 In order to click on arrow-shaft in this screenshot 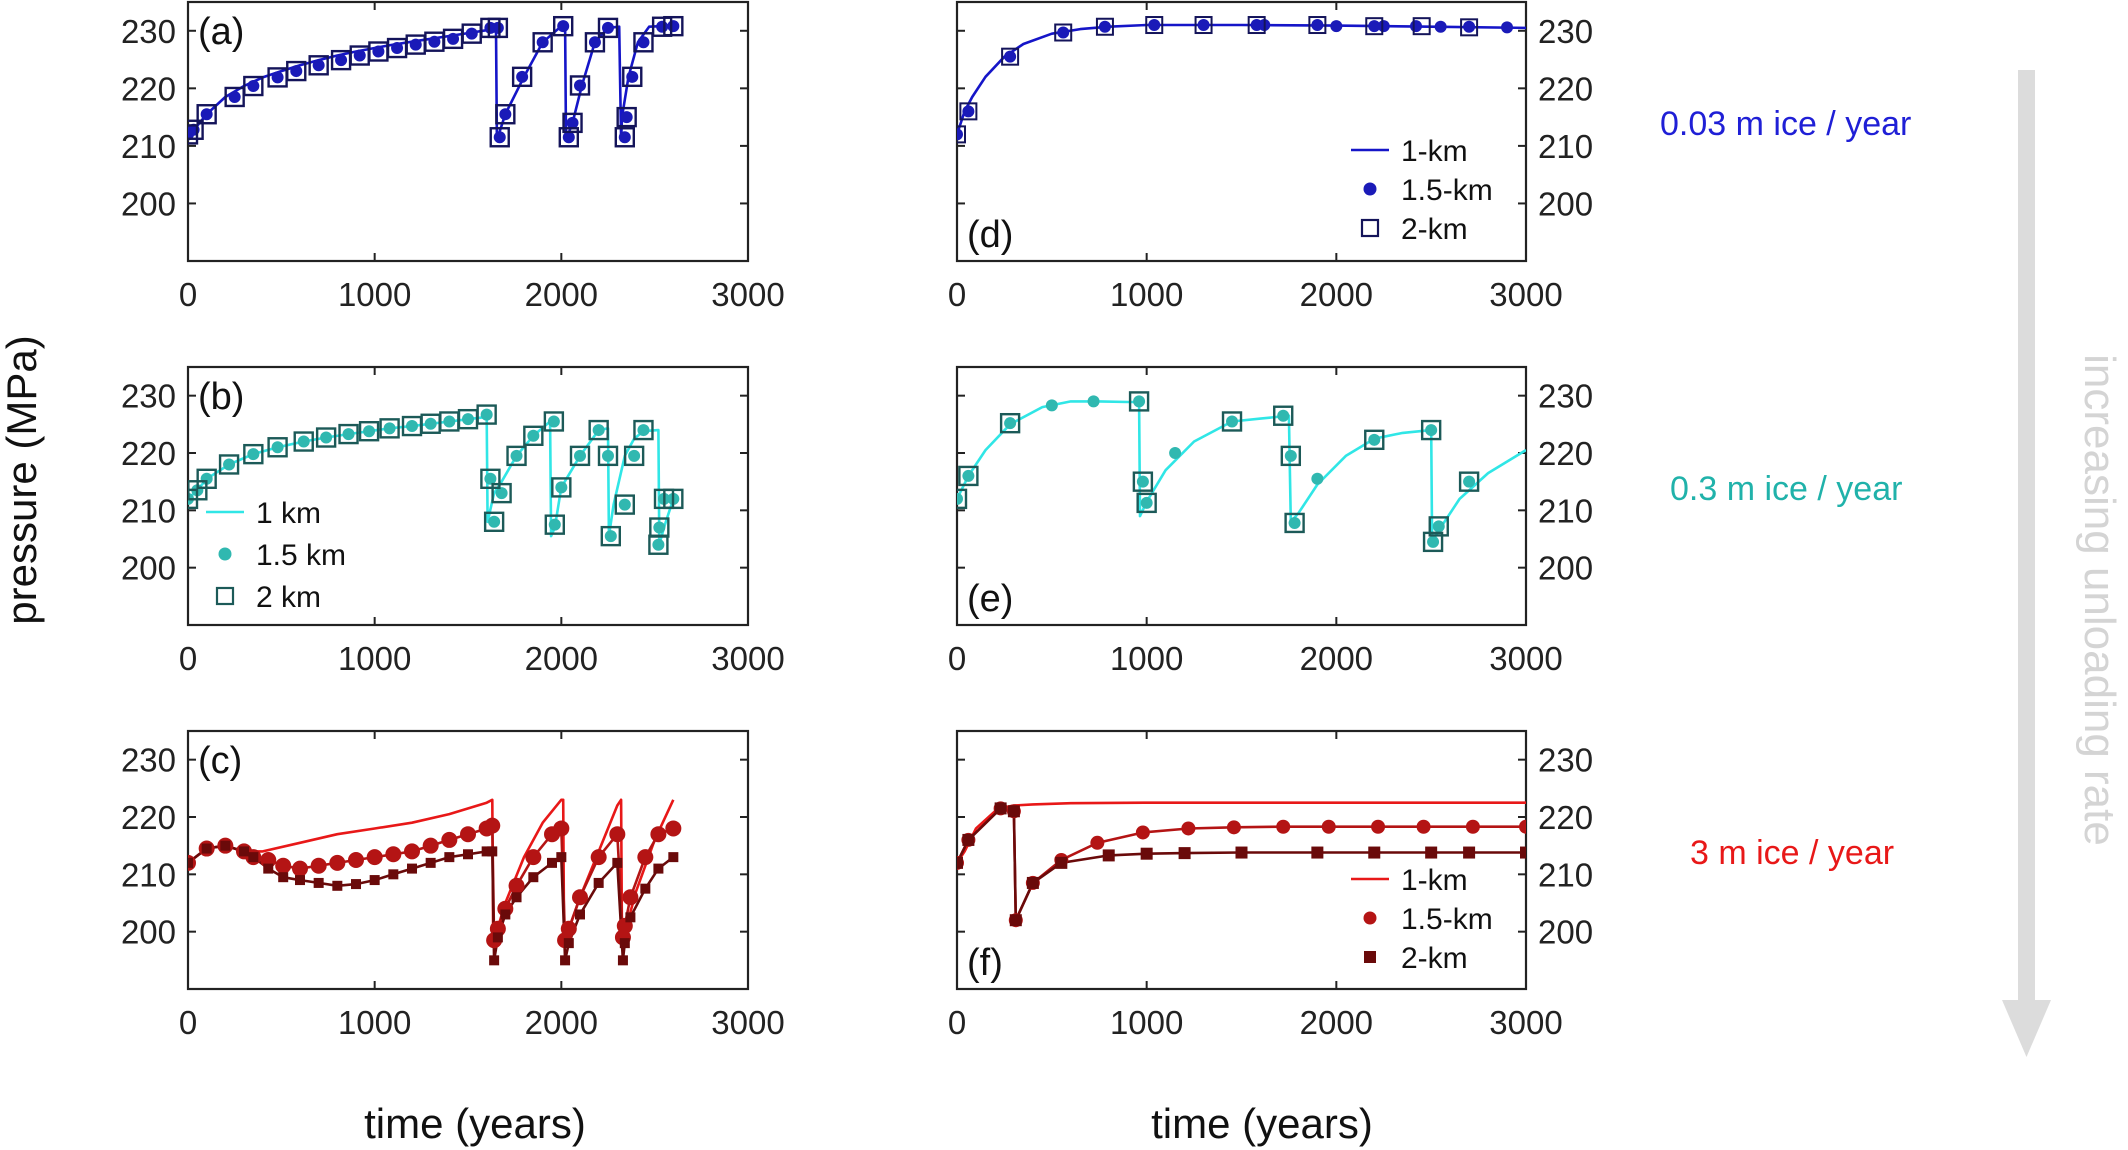, I will do `click(2026, 535)`.